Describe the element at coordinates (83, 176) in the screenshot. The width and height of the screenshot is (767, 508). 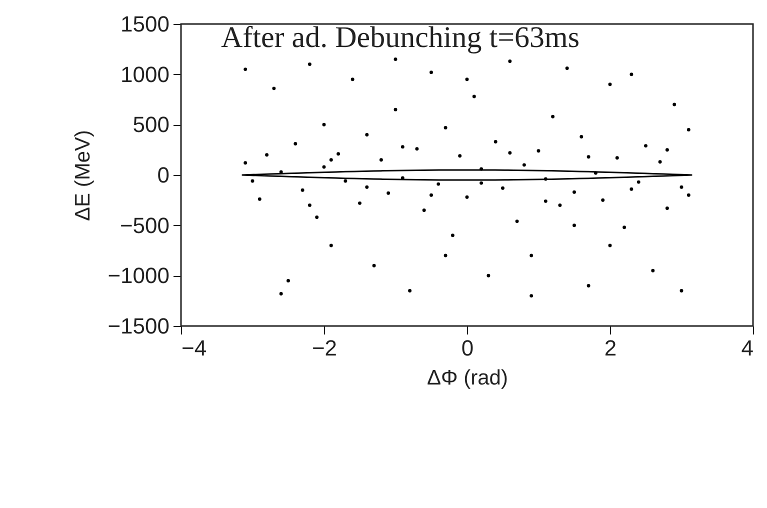
I see `y-axis-title: ΔE (MeV)` at that location.